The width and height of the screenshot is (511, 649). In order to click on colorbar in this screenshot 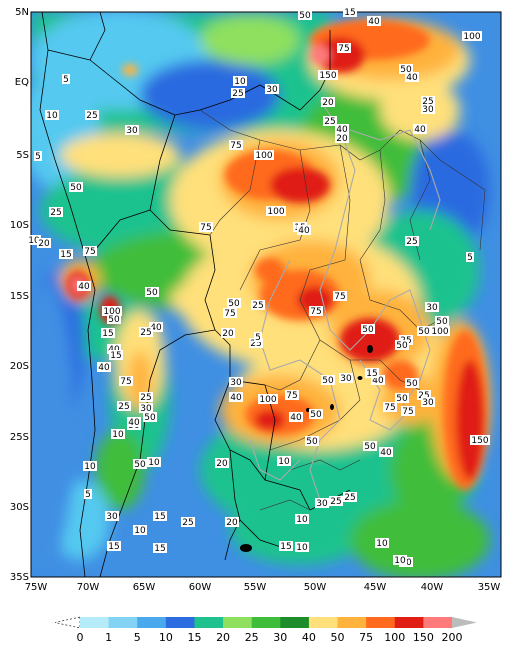, I will do `click(265, 622)`.